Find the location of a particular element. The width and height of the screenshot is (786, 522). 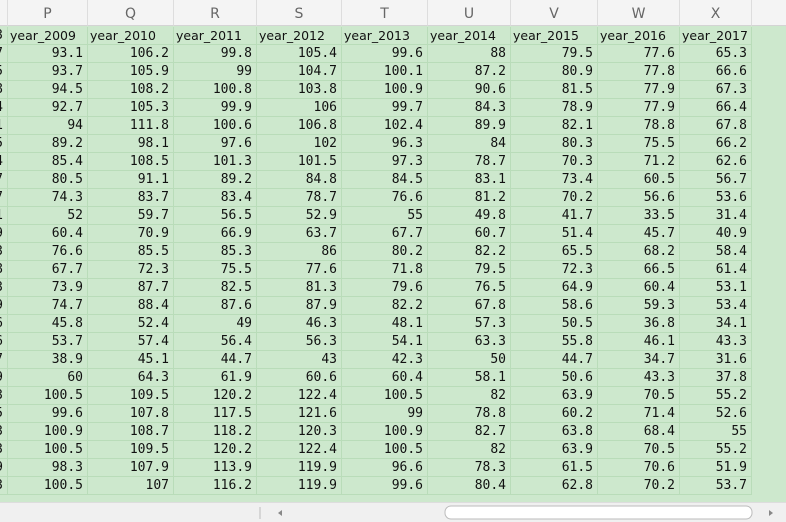

data-cell: 53.6 is located at coordinates (716, 198).